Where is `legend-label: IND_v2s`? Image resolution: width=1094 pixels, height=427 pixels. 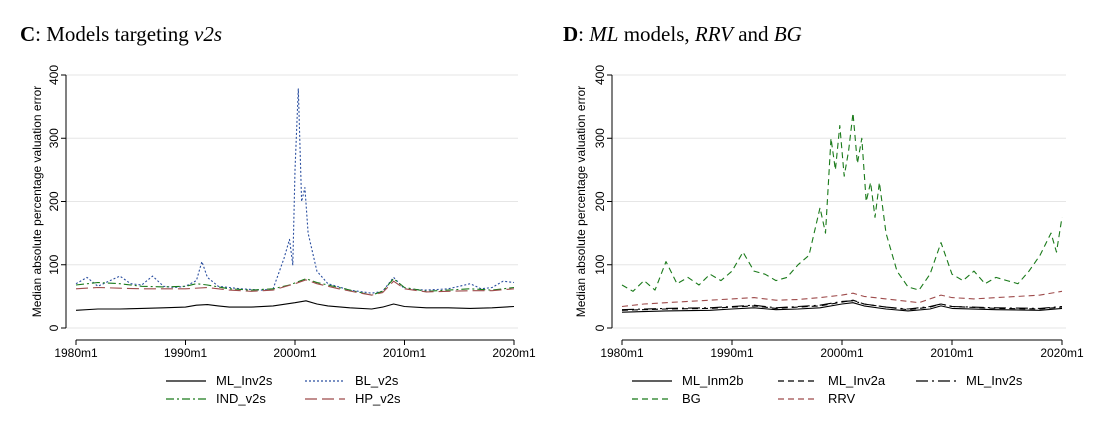 legend-label: IND_v2s is located at coordinates (241, 398).